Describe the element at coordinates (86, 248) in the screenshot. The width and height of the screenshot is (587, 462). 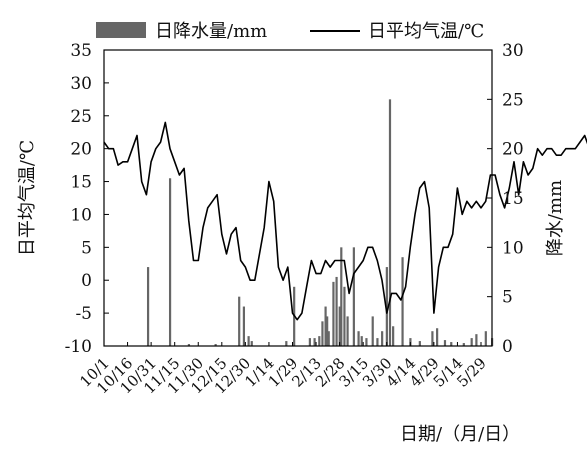
I see `left-tick-label: 5` at that location.